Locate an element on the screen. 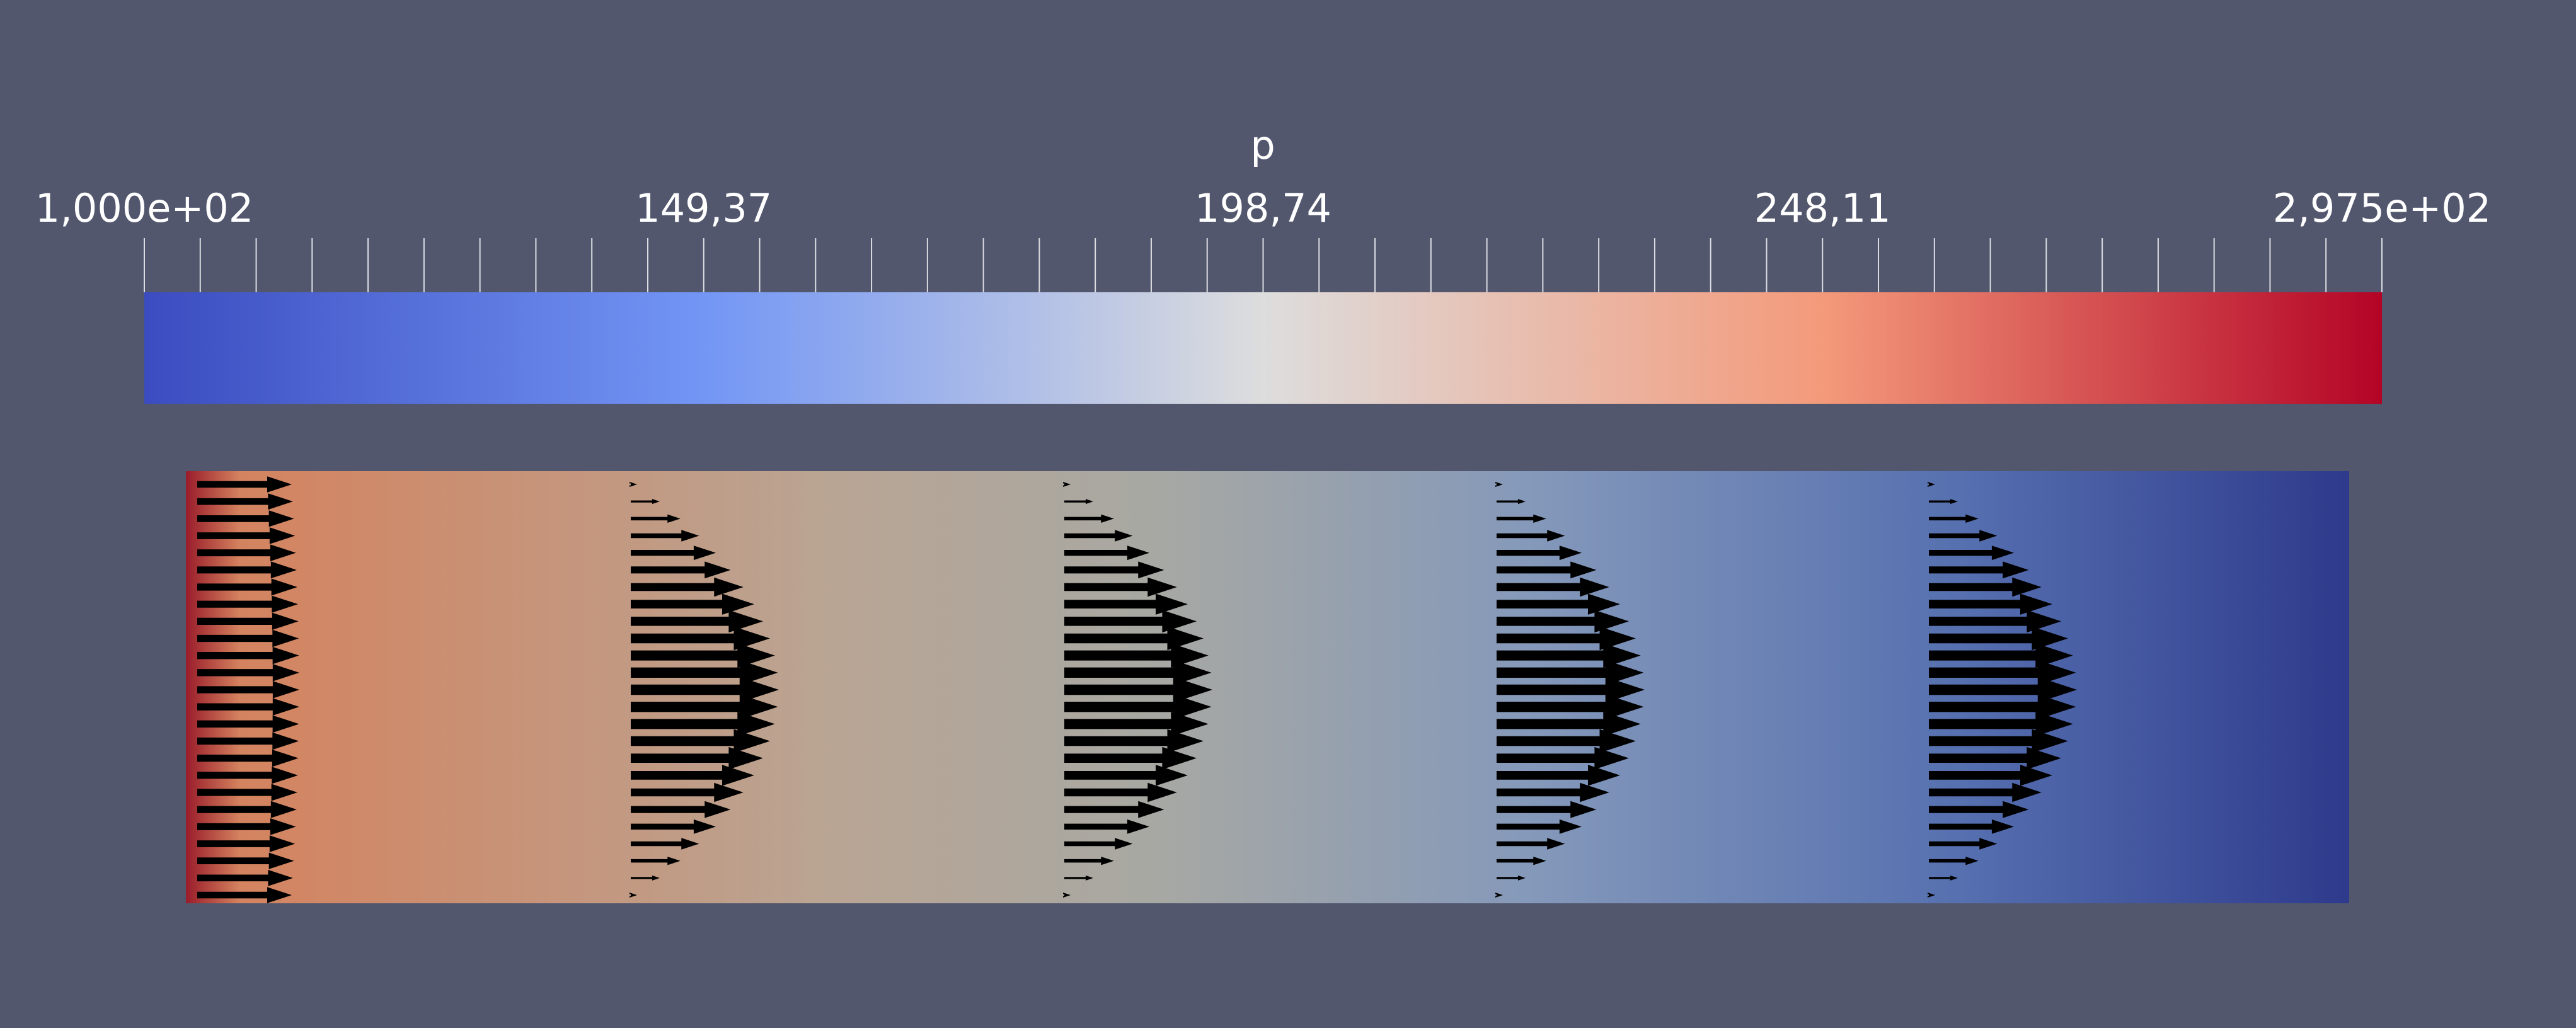 The image size is (2576, 1028). legend-label: 149,37 is located at coordinates (703, 208).